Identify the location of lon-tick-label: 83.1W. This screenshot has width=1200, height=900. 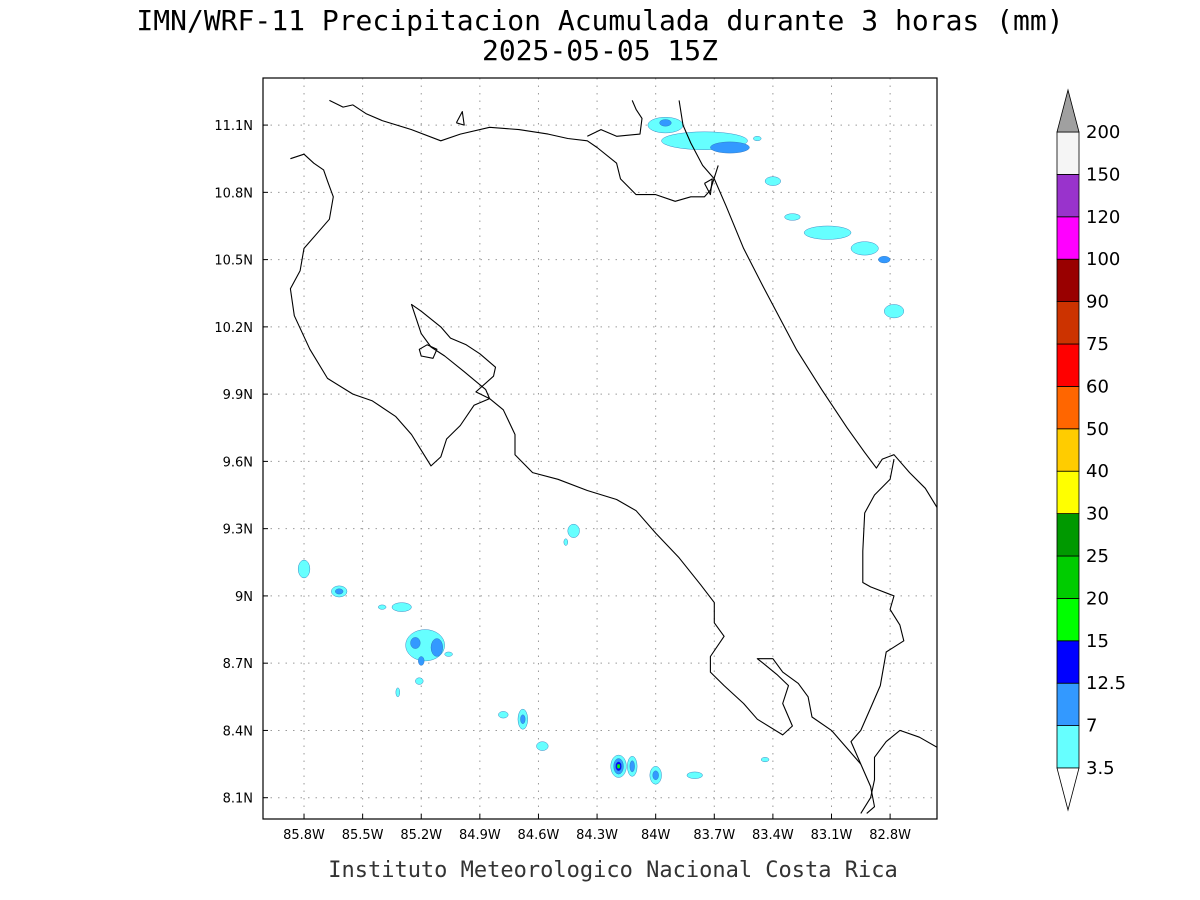
(832, 835).